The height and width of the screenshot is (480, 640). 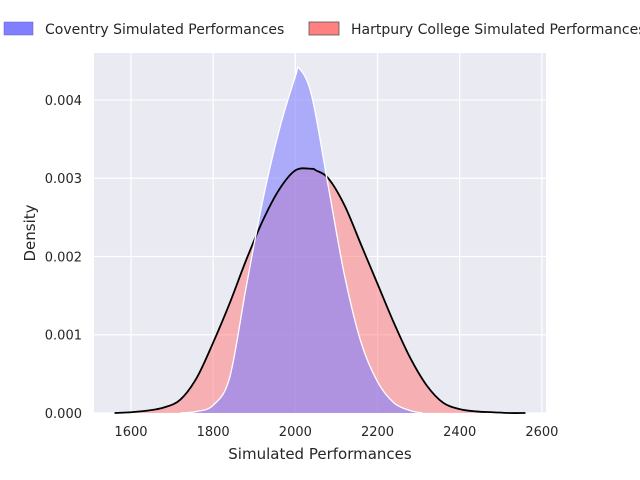 What do you see at coordinates (63, 414) in the screenshot?
I see `y-tick-label: 0.000` at bounding box center [63, 414].